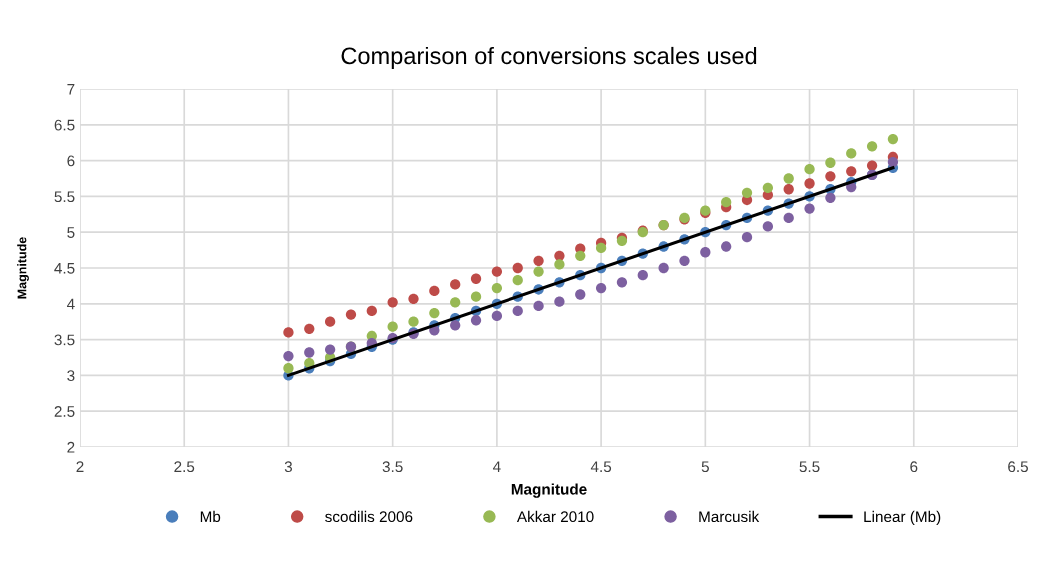  I want to click on y-tick-label: 3, so click(71, 376).